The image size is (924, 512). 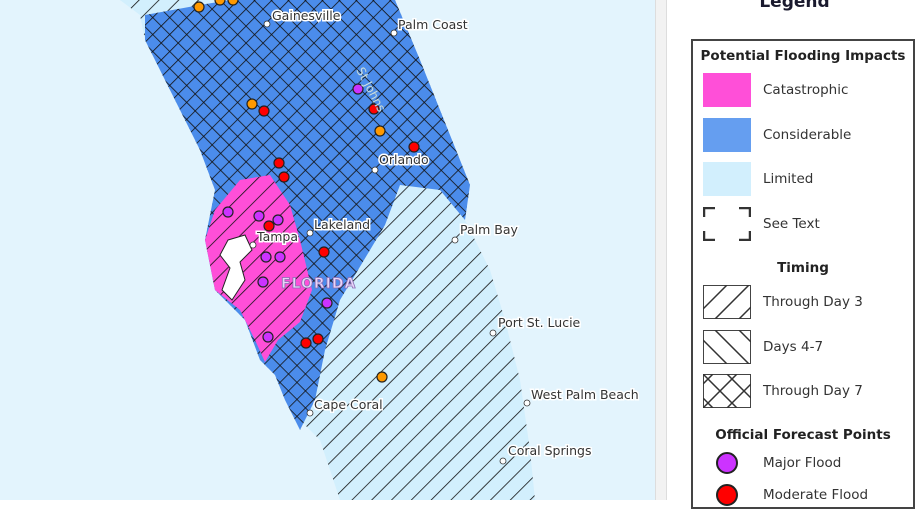 I want to click on legend-item-see-text: See Text, so click(x=761, y=224).